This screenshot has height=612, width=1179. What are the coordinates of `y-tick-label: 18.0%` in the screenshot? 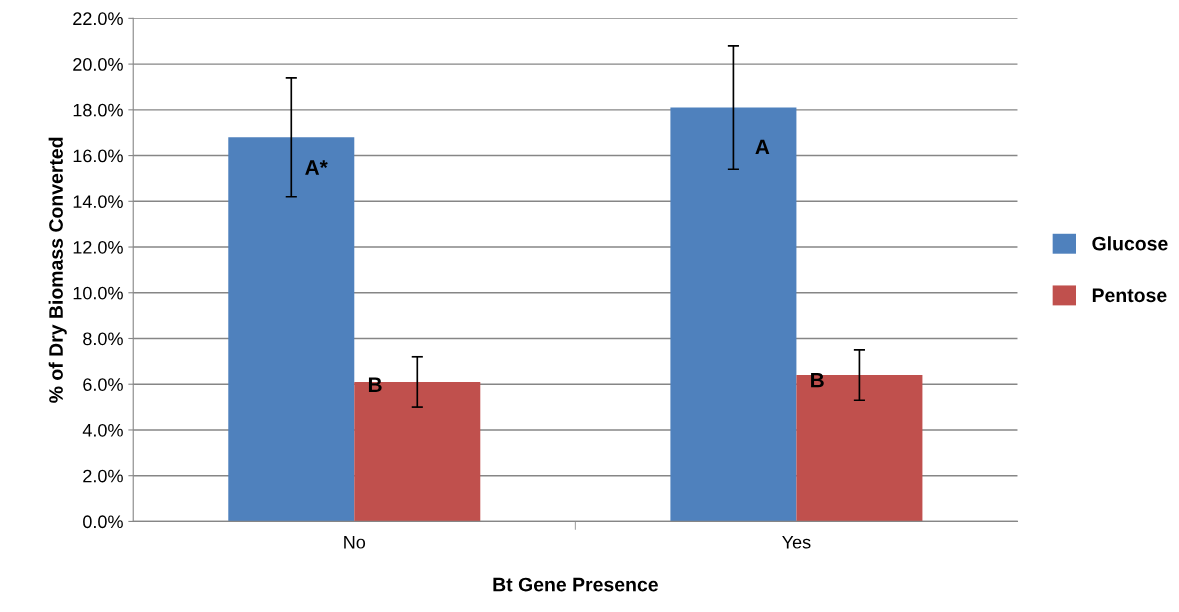 It's located at (98, 110).